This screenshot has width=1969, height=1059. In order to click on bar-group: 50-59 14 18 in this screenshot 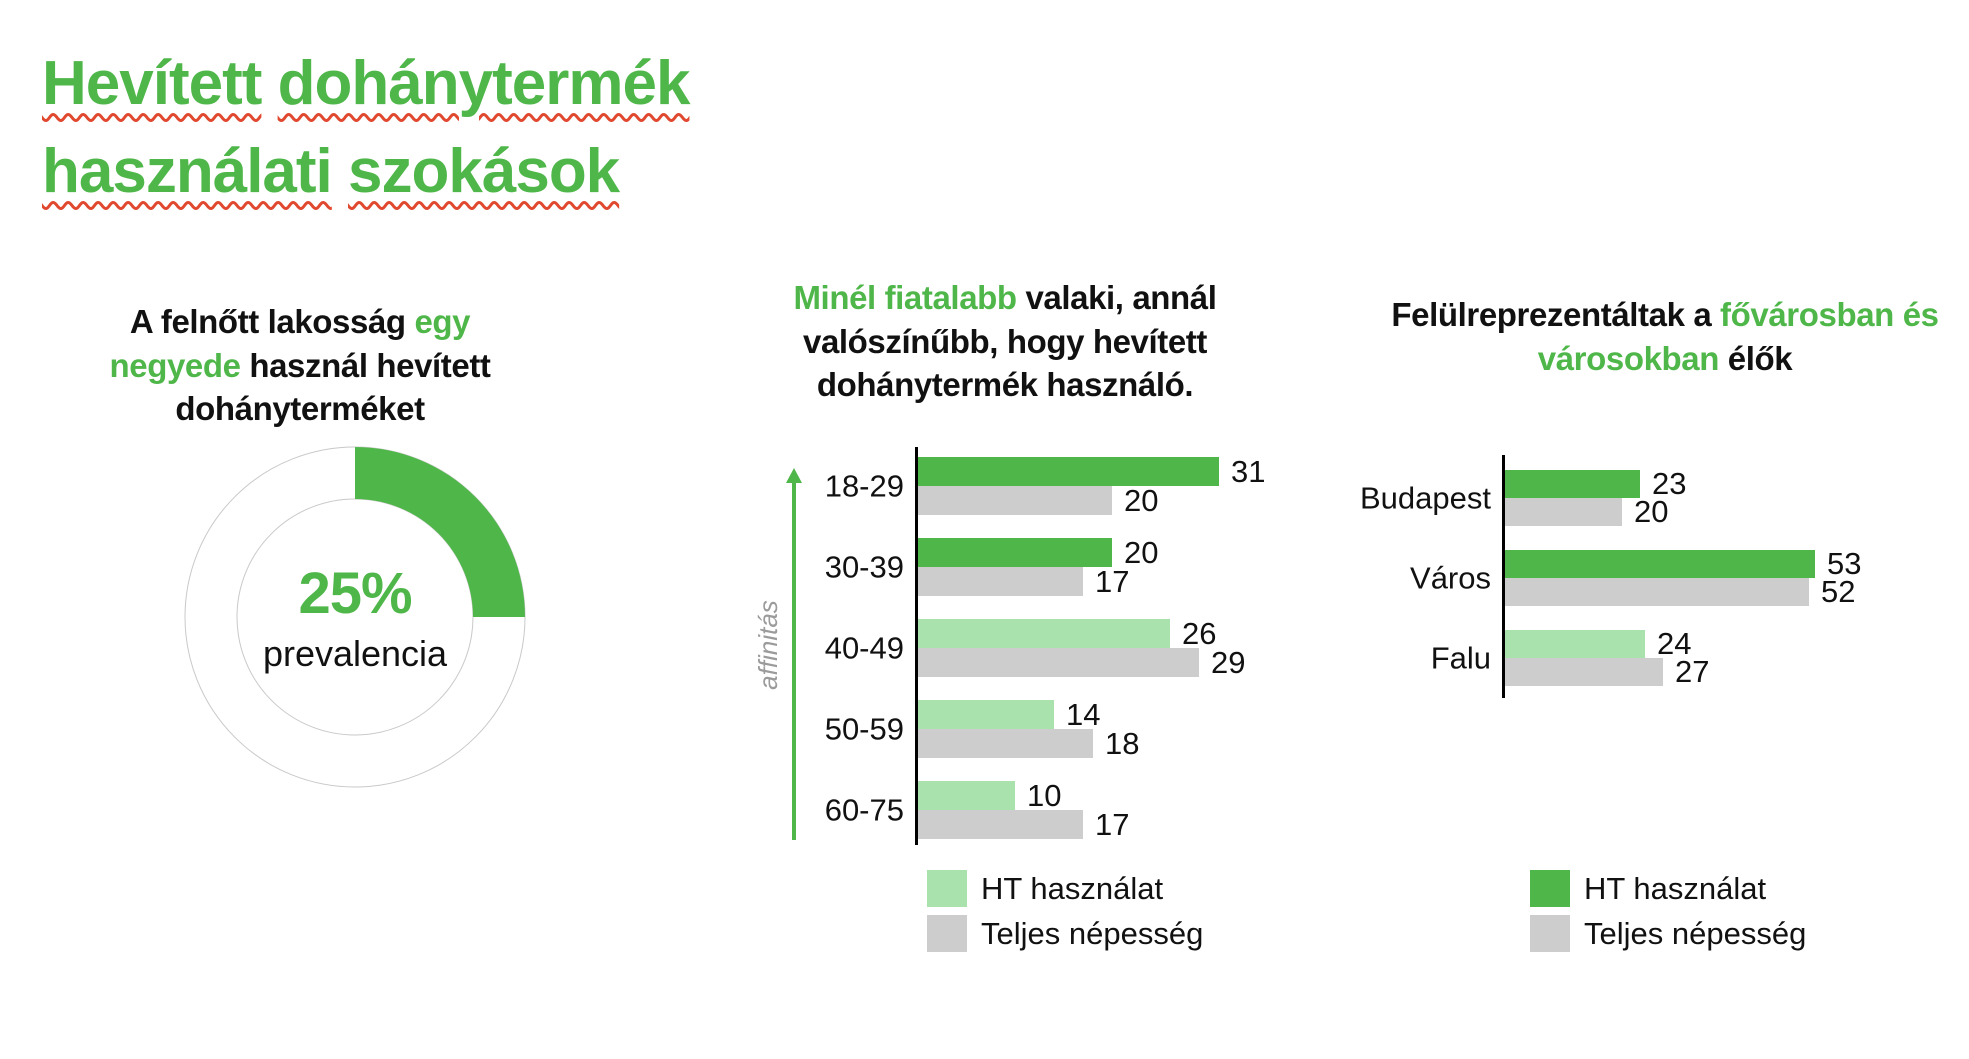, I will do `click(1081, 729)`.